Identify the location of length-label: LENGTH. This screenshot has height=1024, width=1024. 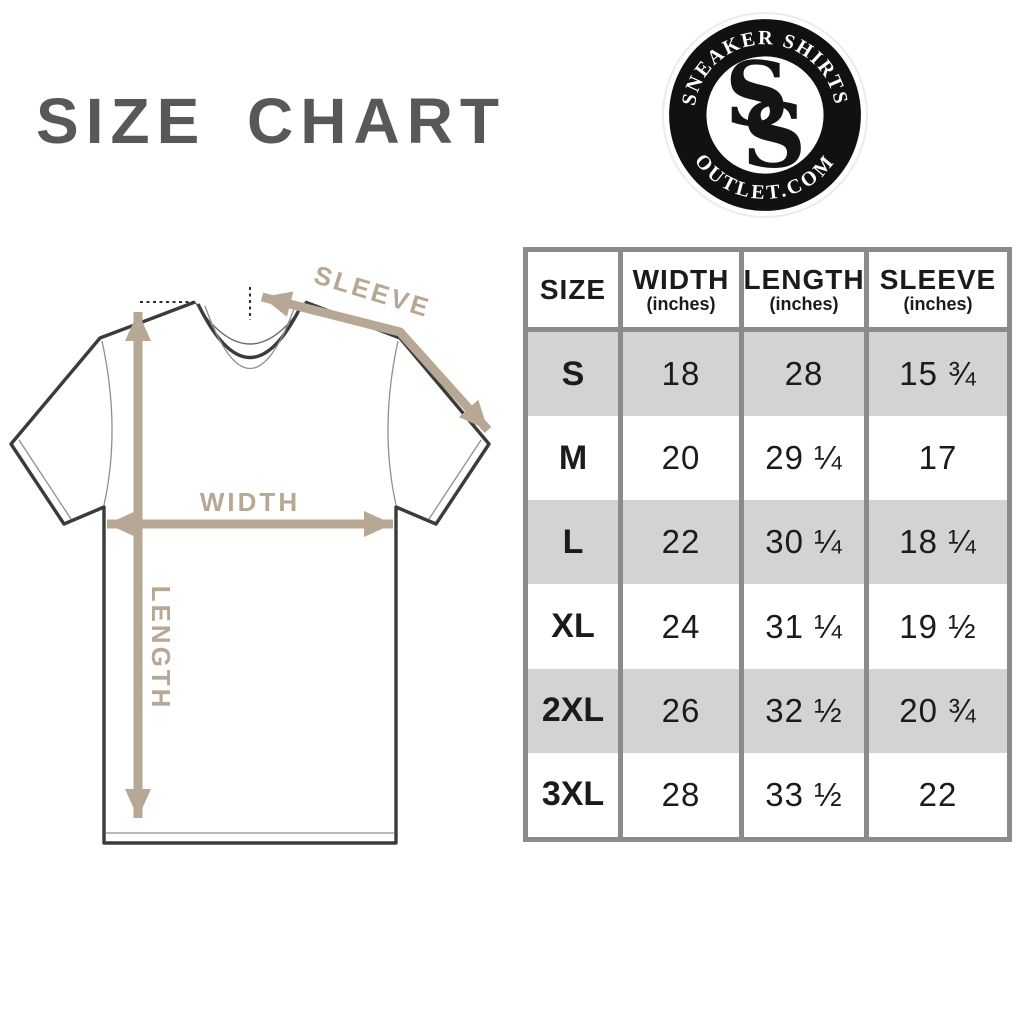
(161, 648).